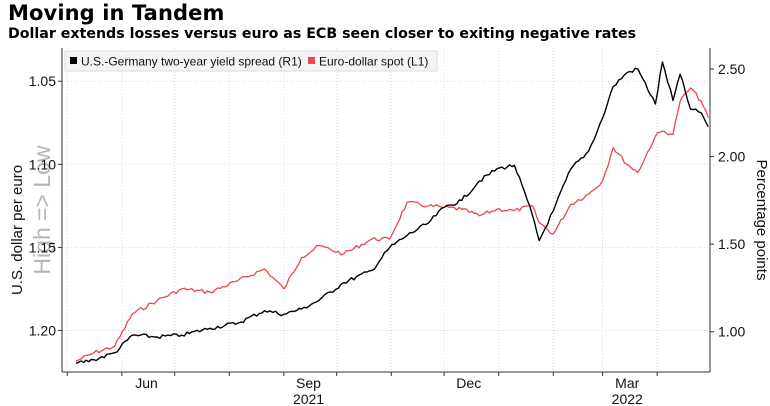  What do you see at coordinates (42, 81) in the screenshot?
I see `left-tick-label: 1.05` at bounding box center [42, 81].